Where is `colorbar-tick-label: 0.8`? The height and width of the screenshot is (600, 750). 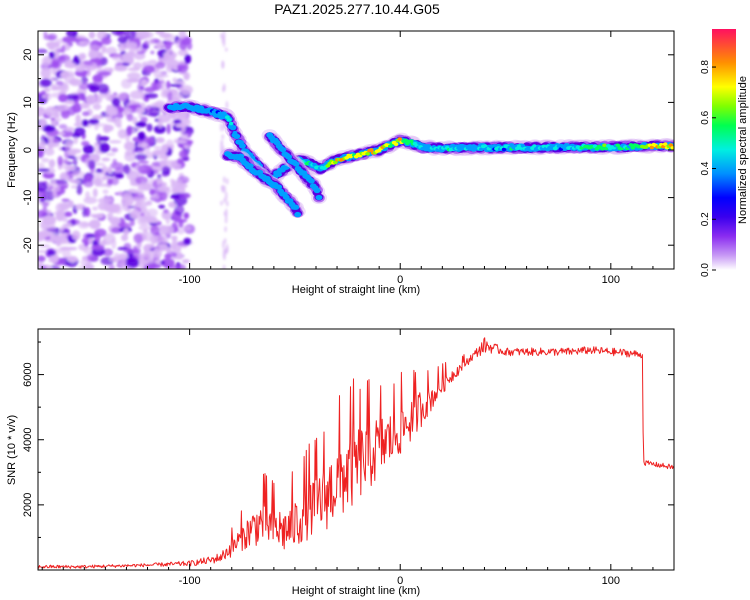
colorbar-tick-label: 0.8 is located at coordinates (705, 67).